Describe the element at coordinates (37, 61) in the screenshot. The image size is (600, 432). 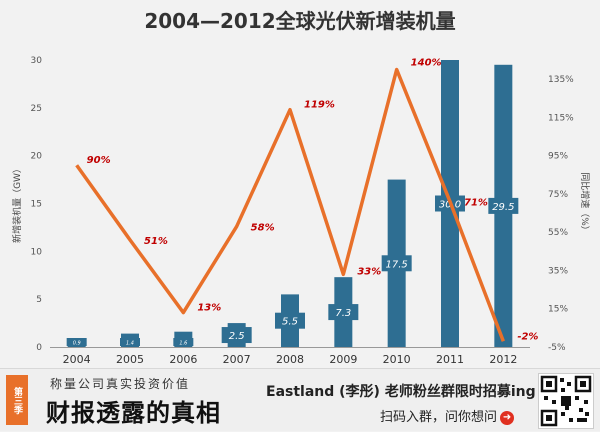
I see `y-tick-label-left: 30` at that location.